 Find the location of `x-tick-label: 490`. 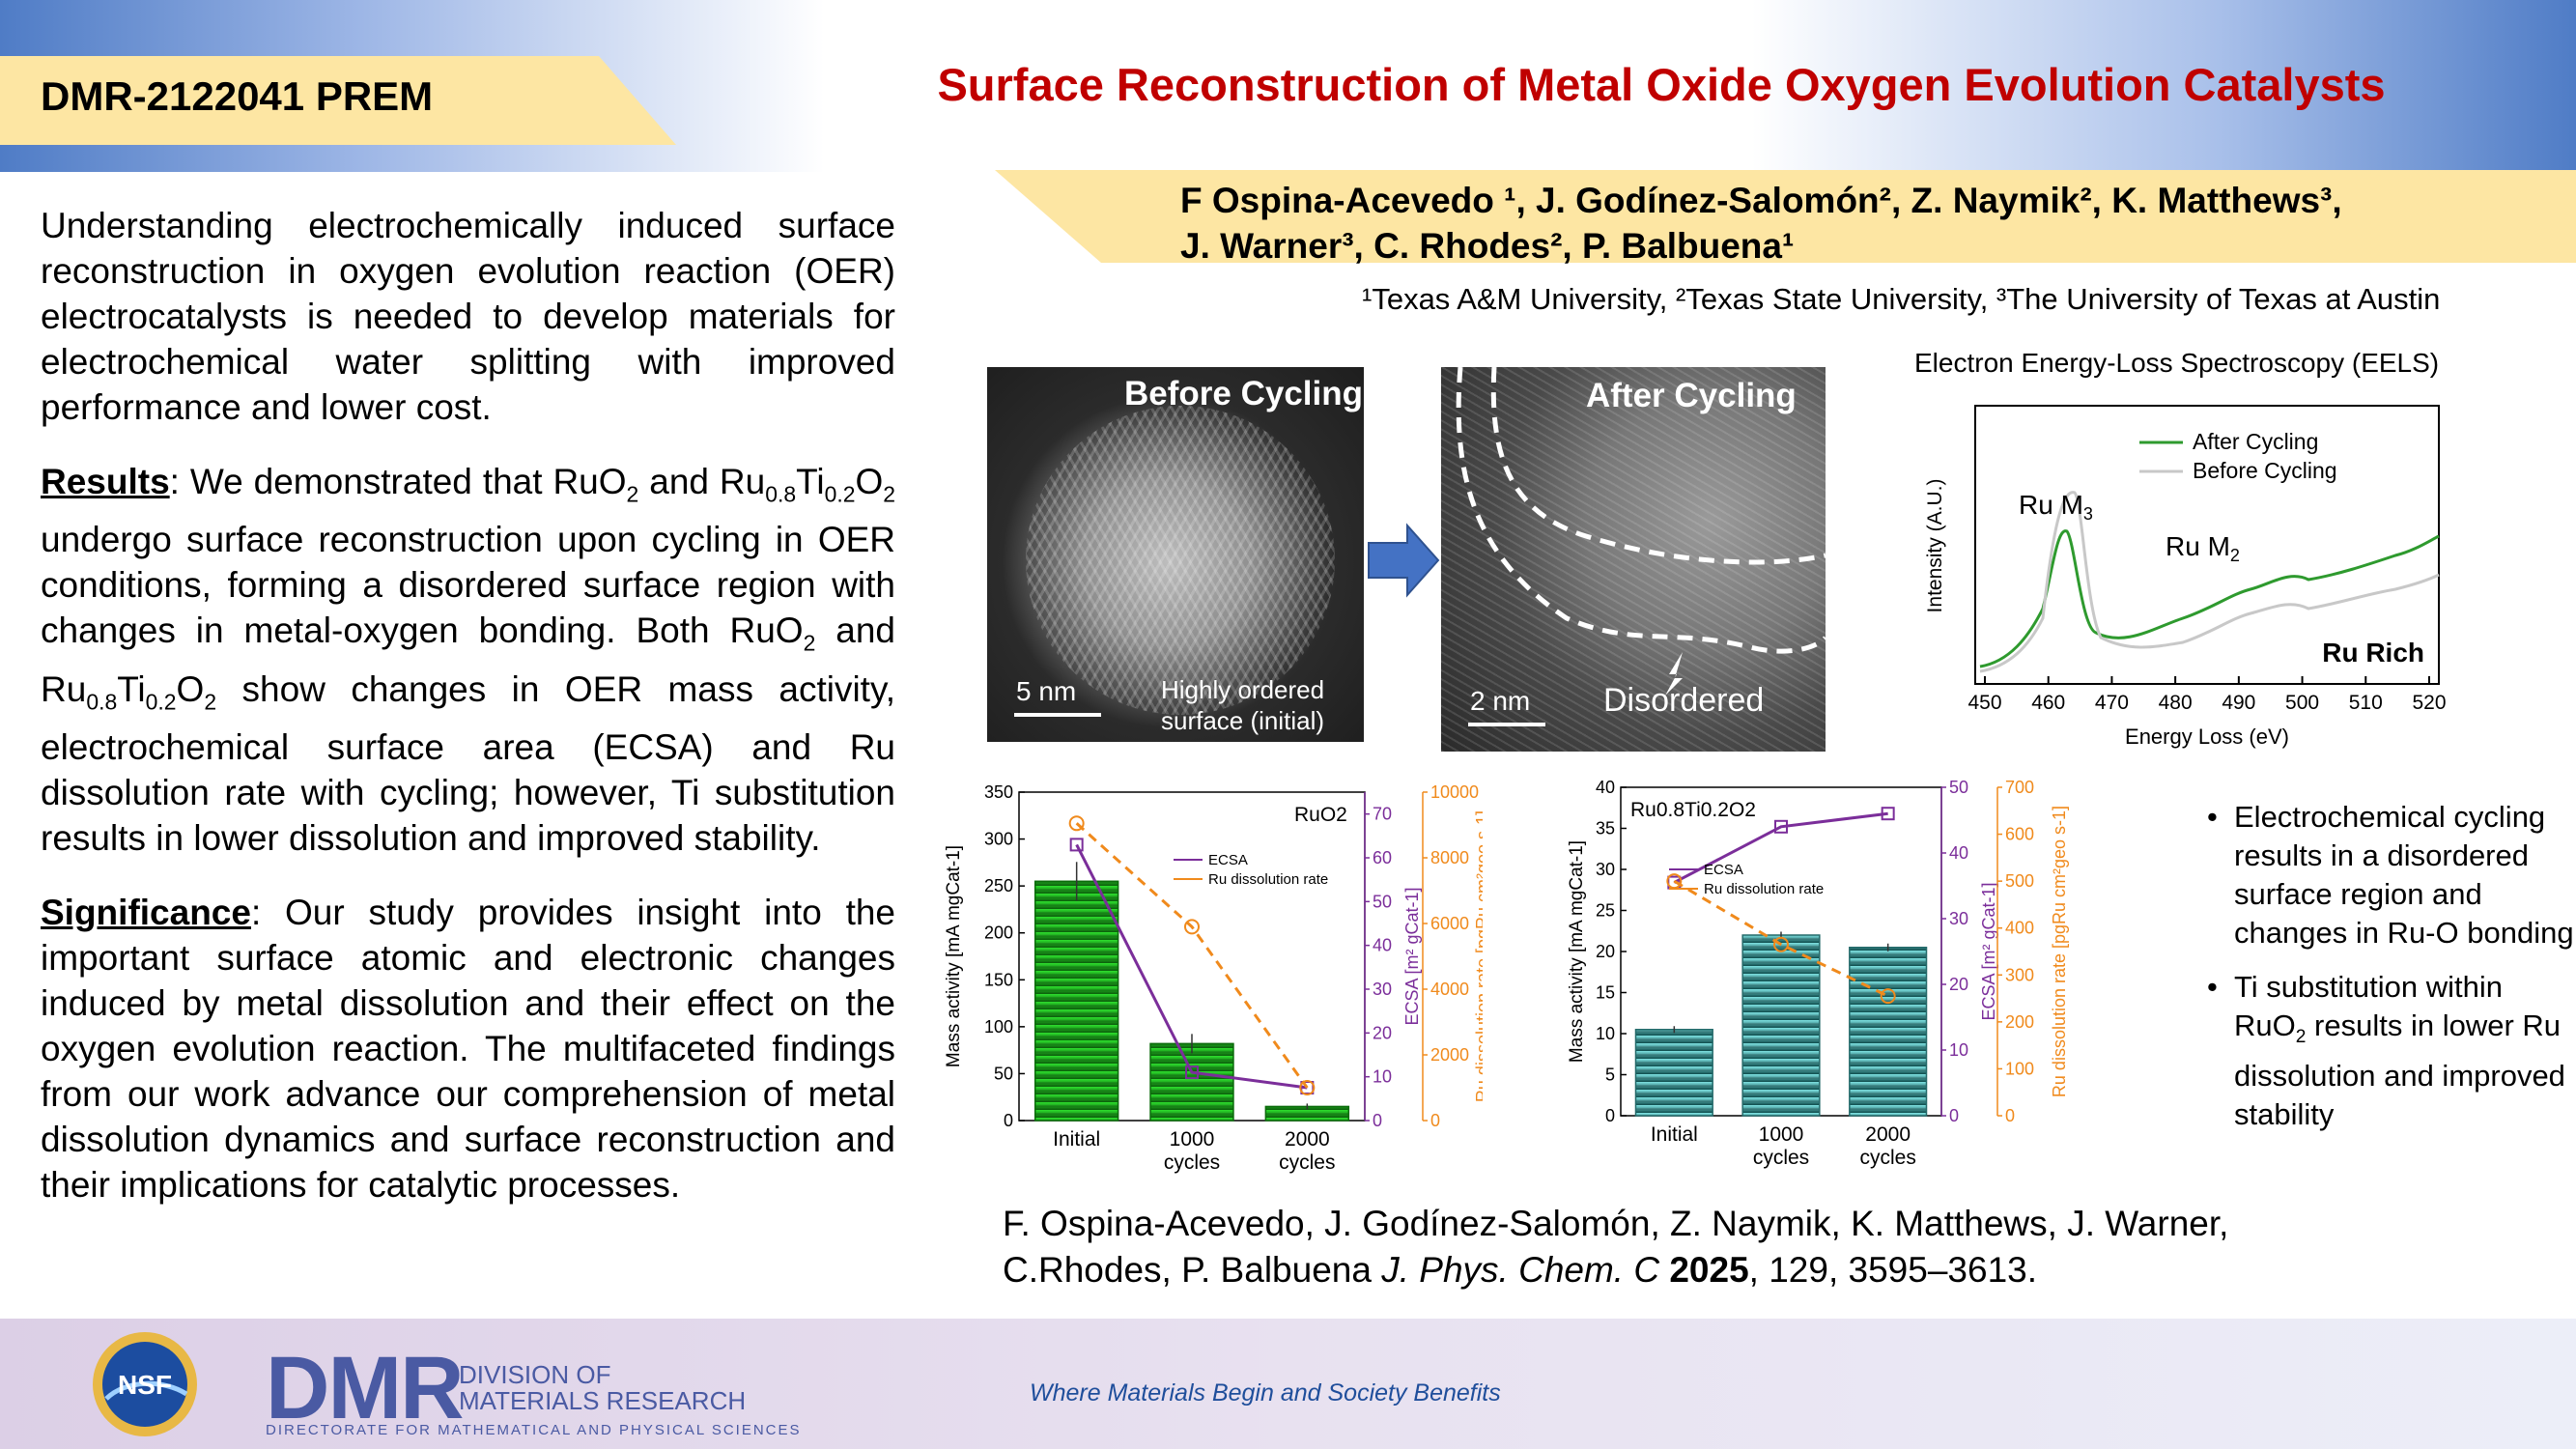

x-tick-label: 490 is located at coordinates (2238, 703).